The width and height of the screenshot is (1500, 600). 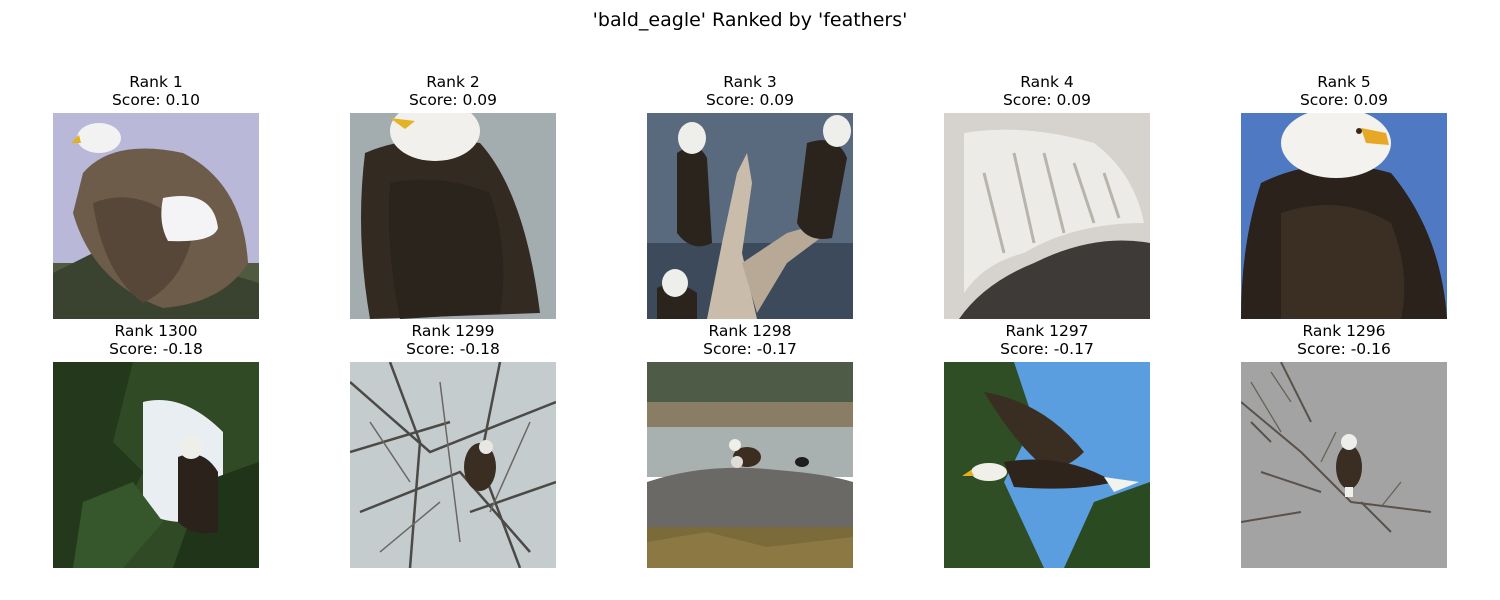 What do you see at coordinates (453, 216) in the screenshot?
I see `eagle-back-closeup-image` at bounding box center [453, 216].